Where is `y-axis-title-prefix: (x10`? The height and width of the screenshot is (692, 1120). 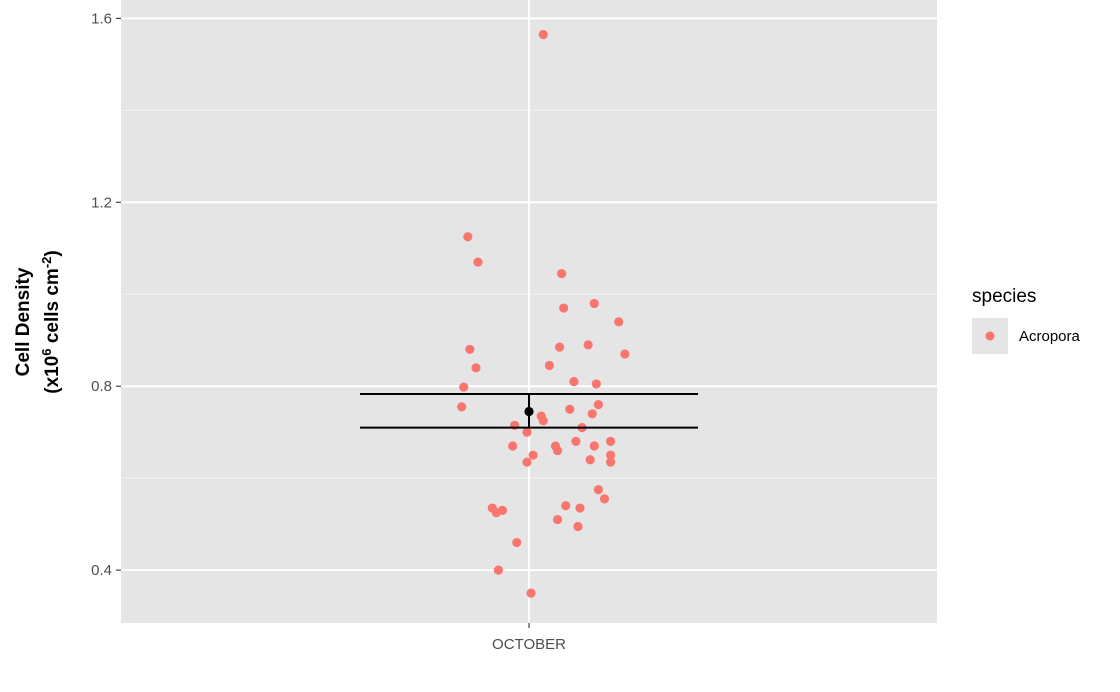
y-axis-title-prefix: (x10 is located at coordinates (52, 375).